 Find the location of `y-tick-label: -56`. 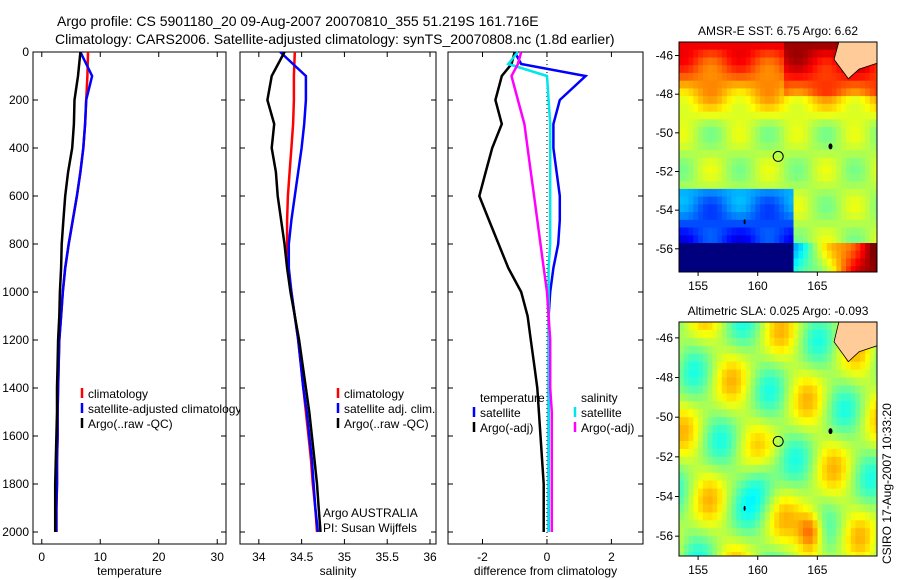

y-tick-label: -56 is located at coordinates (665, 249).